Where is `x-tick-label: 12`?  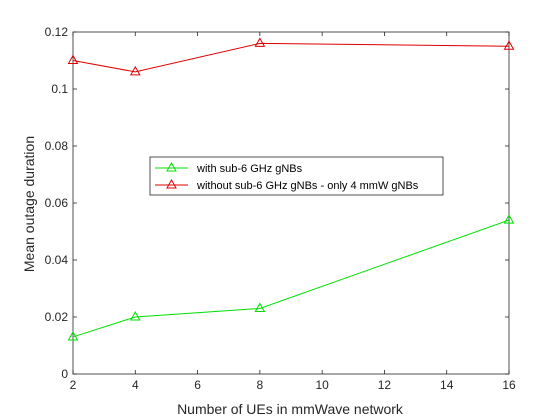
x-tick-label: 12 is located at coordinates (385, 385).